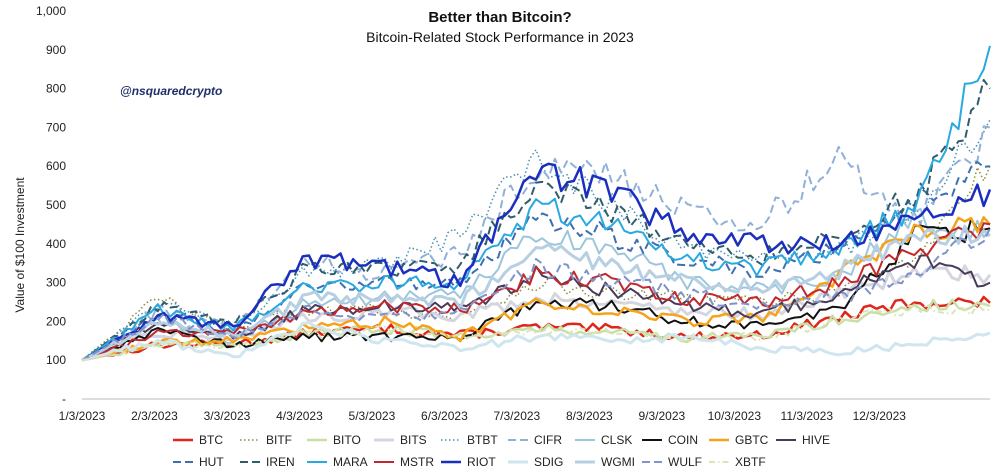 The height and width of the screenshot is (476, 1000). Describe the element at coordinates (499, 17) in the screenshot. I see `chart-title: Better than Bitcoin?` at that location.